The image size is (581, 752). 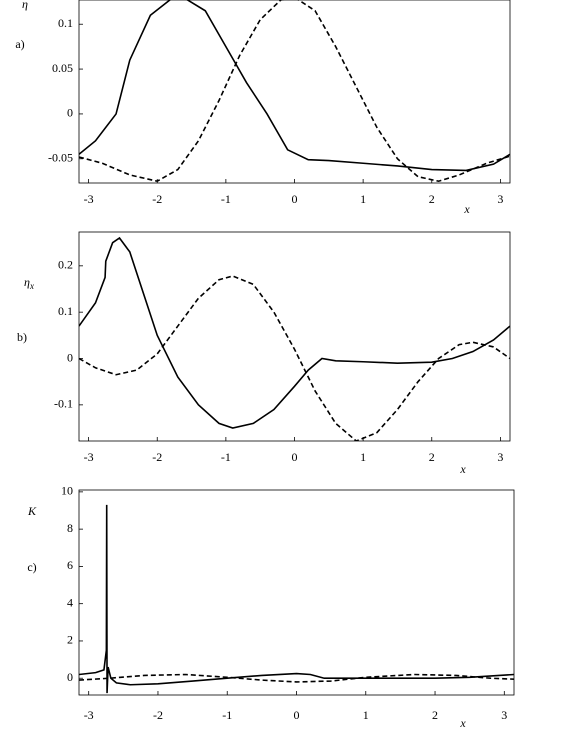 What do you see at coordinates (60, 158) in the screenshot?
I see `y-tick-label: -0.05` at bounding box center [60, 158].